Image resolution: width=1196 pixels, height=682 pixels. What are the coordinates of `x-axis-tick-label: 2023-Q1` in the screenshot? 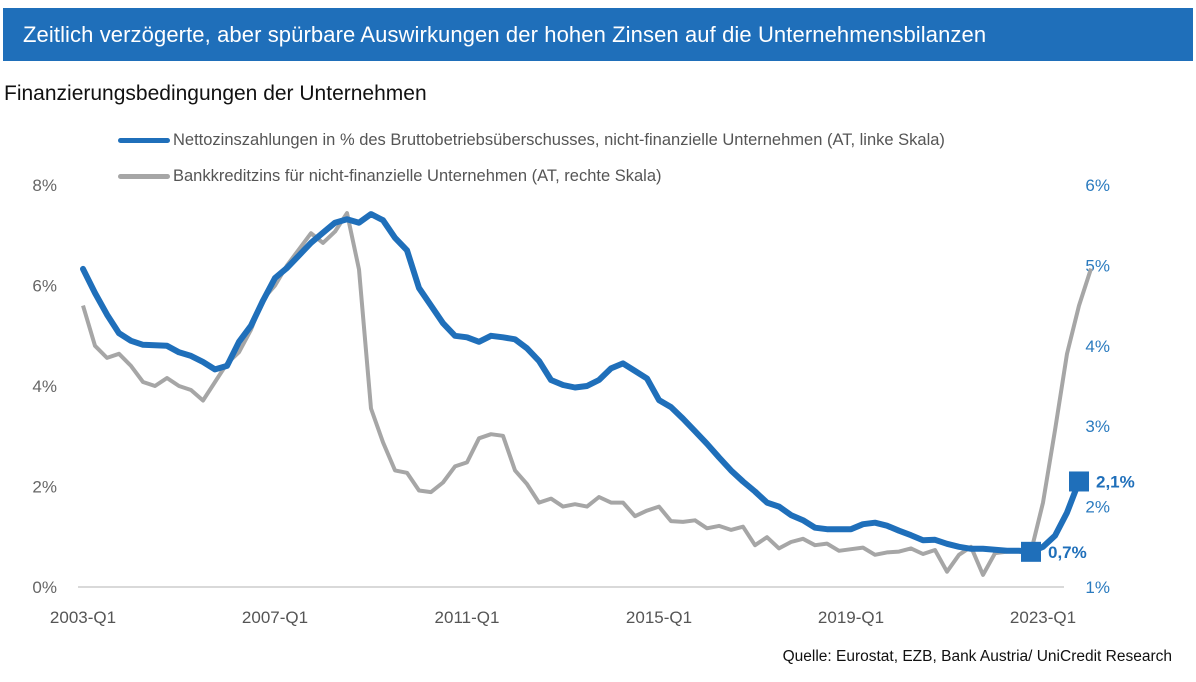 It's located at (1043, 617).